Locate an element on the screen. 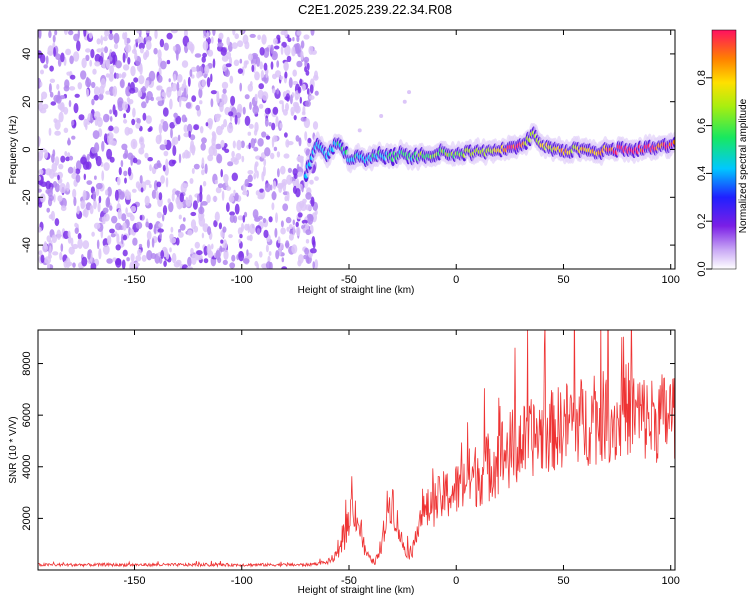  y-tick-label: 2000 is located at coordinates (27, 518).